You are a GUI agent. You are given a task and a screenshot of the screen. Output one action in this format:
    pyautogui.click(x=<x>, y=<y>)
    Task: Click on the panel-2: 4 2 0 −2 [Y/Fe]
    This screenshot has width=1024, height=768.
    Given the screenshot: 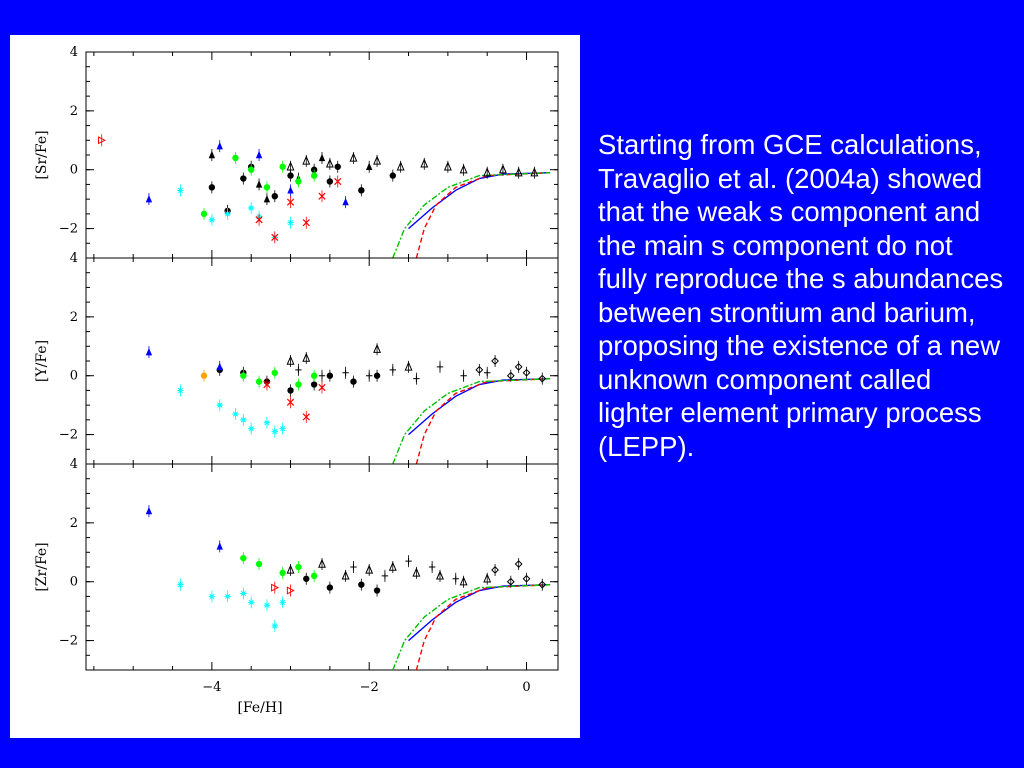 What is the action you would take?
    pyautogui.click(x=296, y=358)
    